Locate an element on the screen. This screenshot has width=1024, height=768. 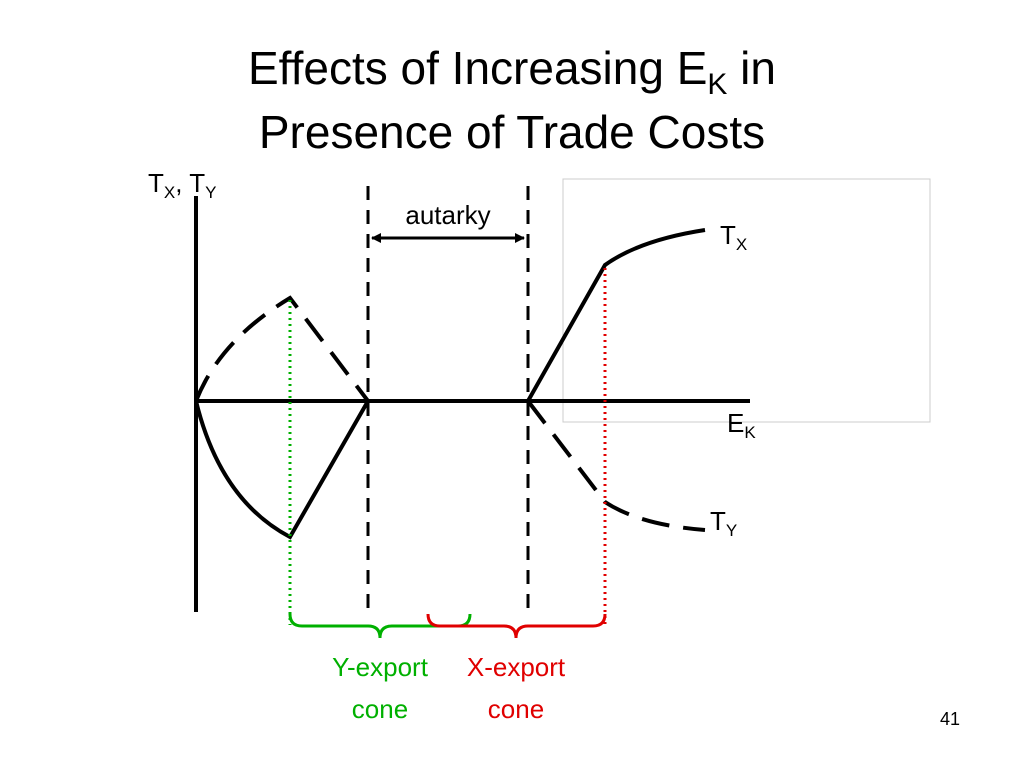
image-placeholder is located at coordinates (746, 300).